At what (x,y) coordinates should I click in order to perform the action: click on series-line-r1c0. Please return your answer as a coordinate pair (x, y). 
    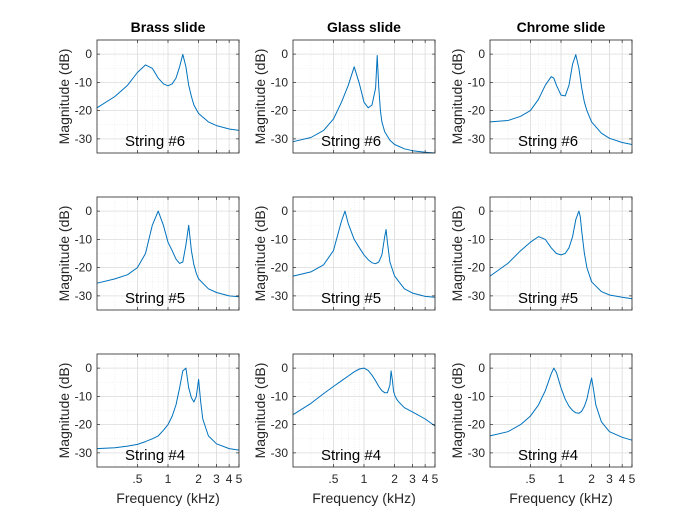
    Looking at the image, I should click on (168, 254).